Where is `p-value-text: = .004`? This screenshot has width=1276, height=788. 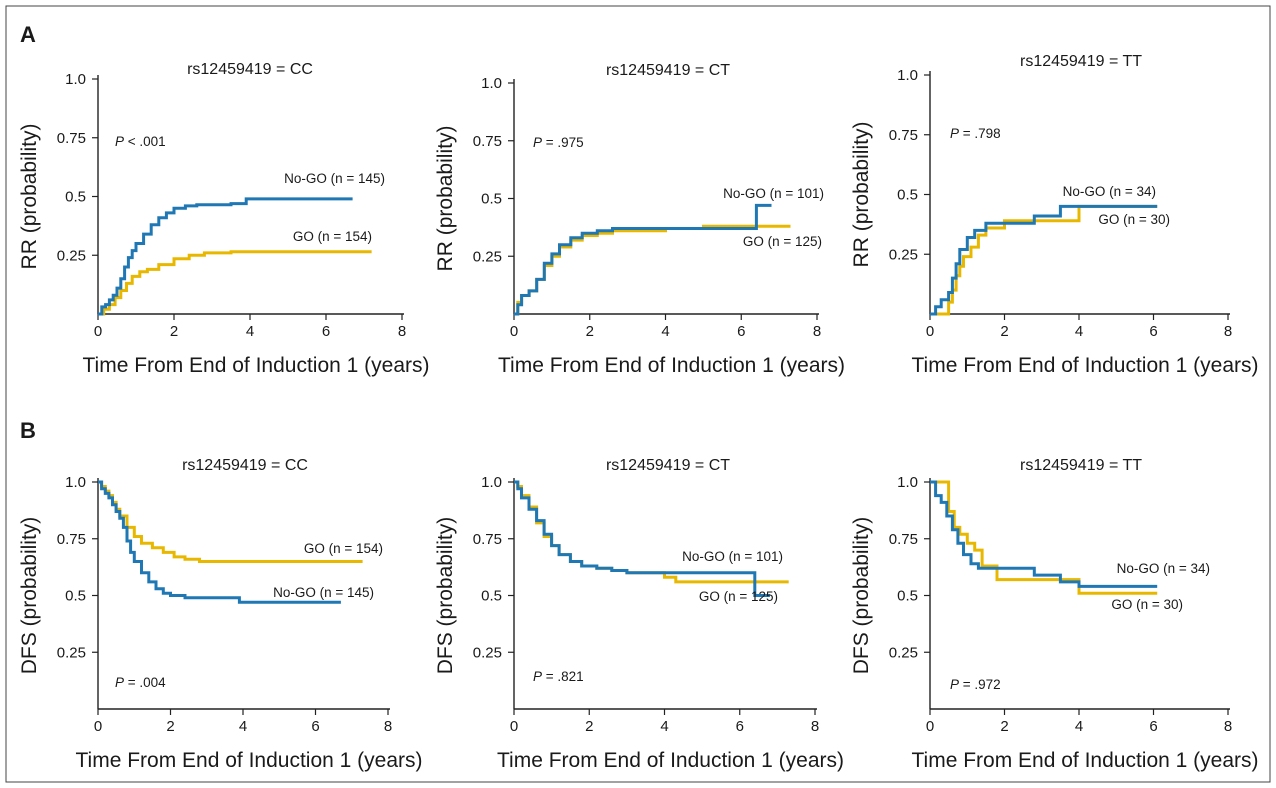
p-value-text: = .004 is located at coordinates (145, 682).